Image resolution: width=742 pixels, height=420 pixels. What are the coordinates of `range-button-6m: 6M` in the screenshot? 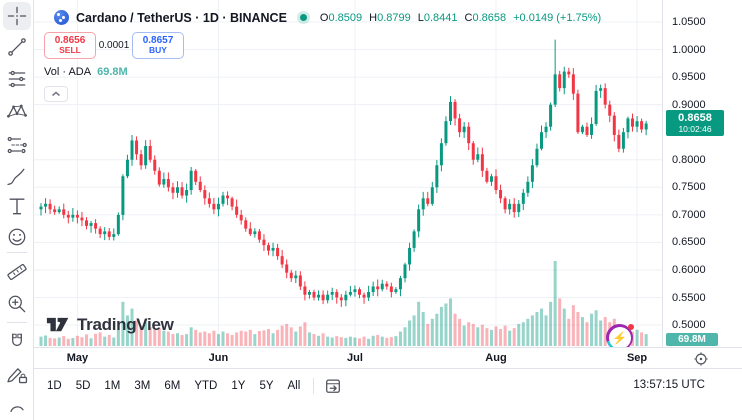 It's located at (172, 386).